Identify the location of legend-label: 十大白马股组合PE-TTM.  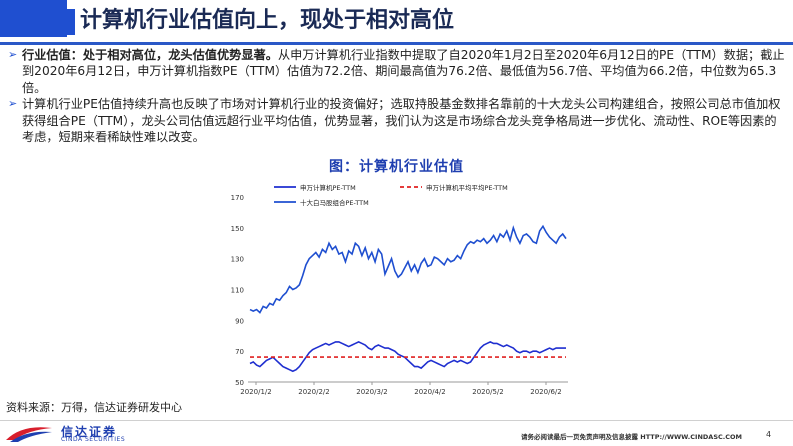
(334, 202).